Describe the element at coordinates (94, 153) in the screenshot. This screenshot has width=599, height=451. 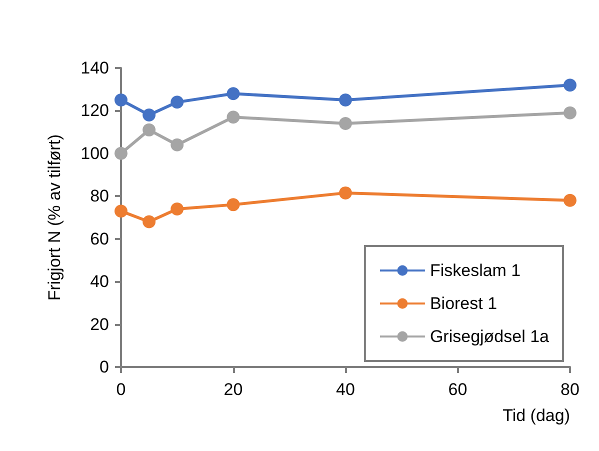
I see `y-tick-label: 100` at that location.